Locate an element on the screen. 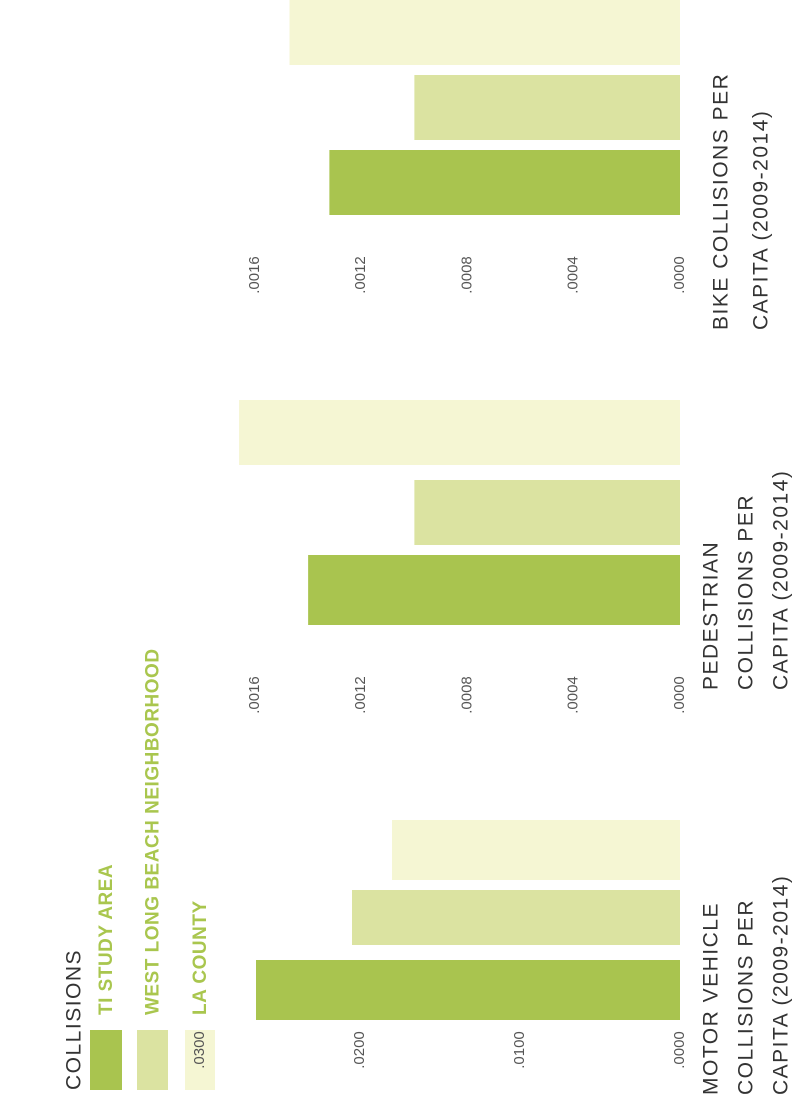  legend-label: WEST LONG BEACH NEIGHBORHOOD is located at coordinates (153, 831).